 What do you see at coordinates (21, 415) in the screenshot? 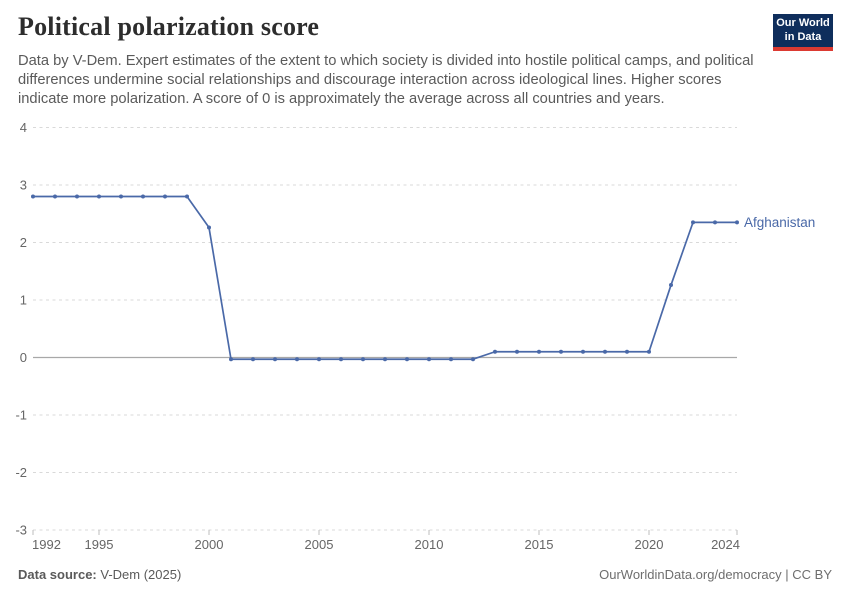
I see `y-axis-label: -1` at bounding box center [21, 415].